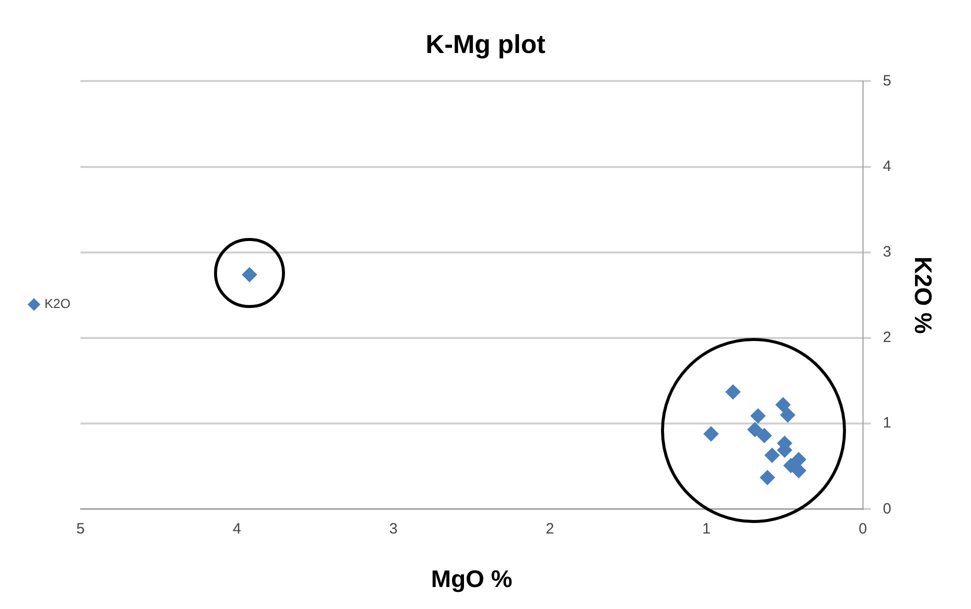  What do you see at coordinates (57, 304) in the screenshot?
I see `legend-label: K2O` at bounding box center [57, 304].